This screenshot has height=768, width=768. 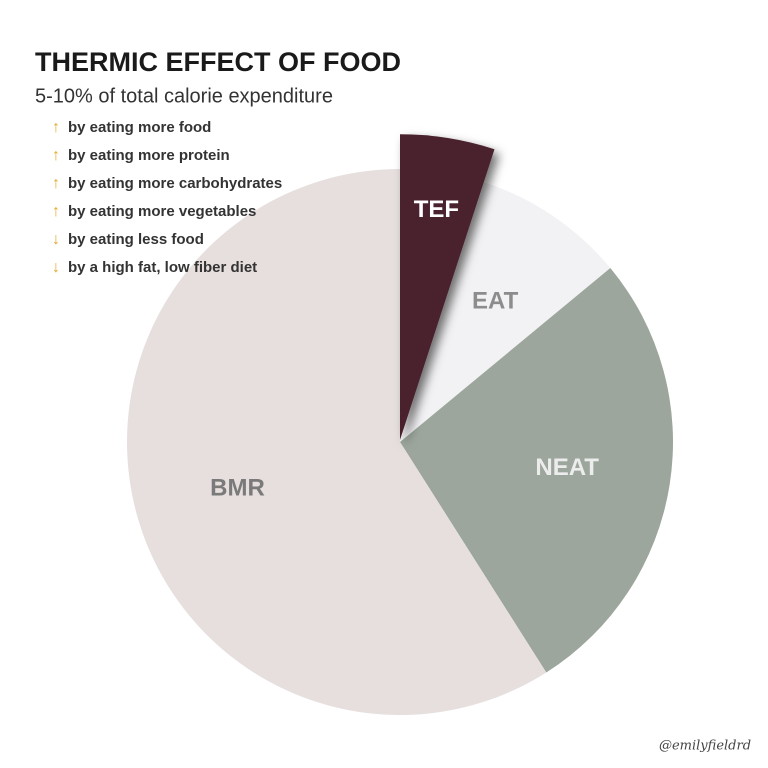 I want to click on note-text: by eating more carbohydrates, so click(x=175, y=183).